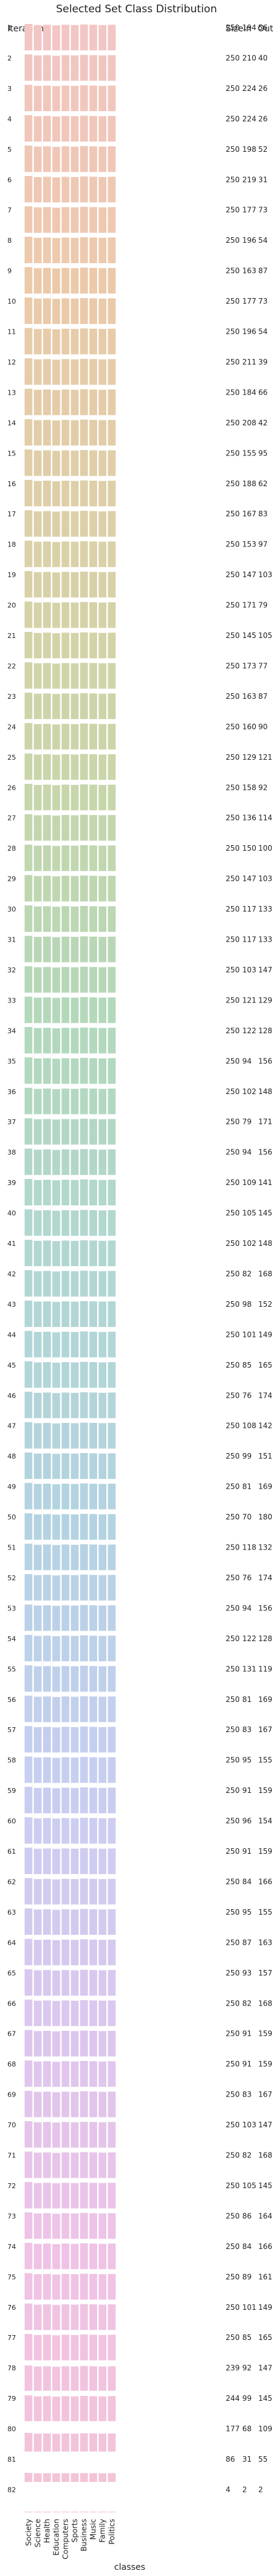 The width and height of the screenshot is (273, 2576). Describe the element at coordinates (262, 58) in the screenshot. I see `out-value: 40` at that location.